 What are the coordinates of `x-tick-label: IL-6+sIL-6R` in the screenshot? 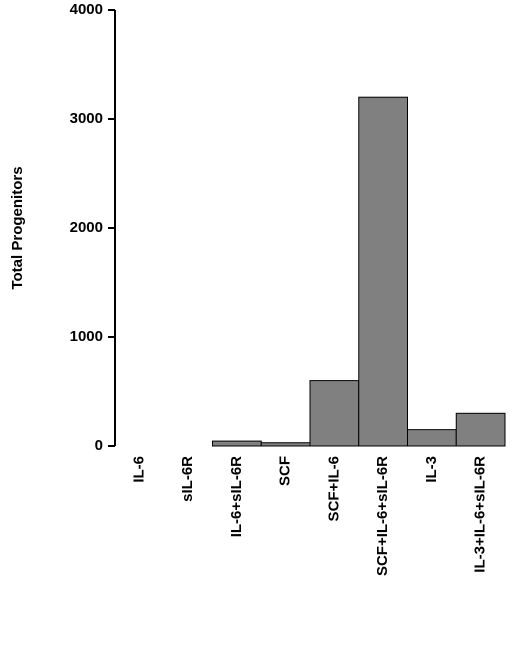 It's located at (236, 496).